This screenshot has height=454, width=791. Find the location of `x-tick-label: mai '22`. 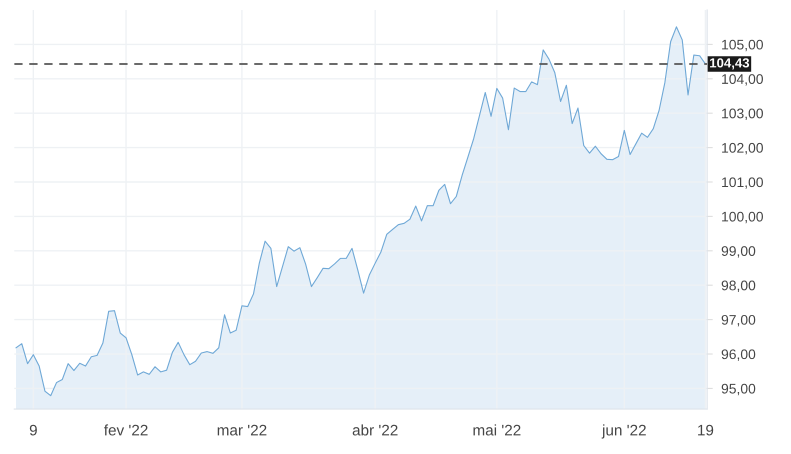

x-tick-label: mai '22 is located at coordinates (496, 430).